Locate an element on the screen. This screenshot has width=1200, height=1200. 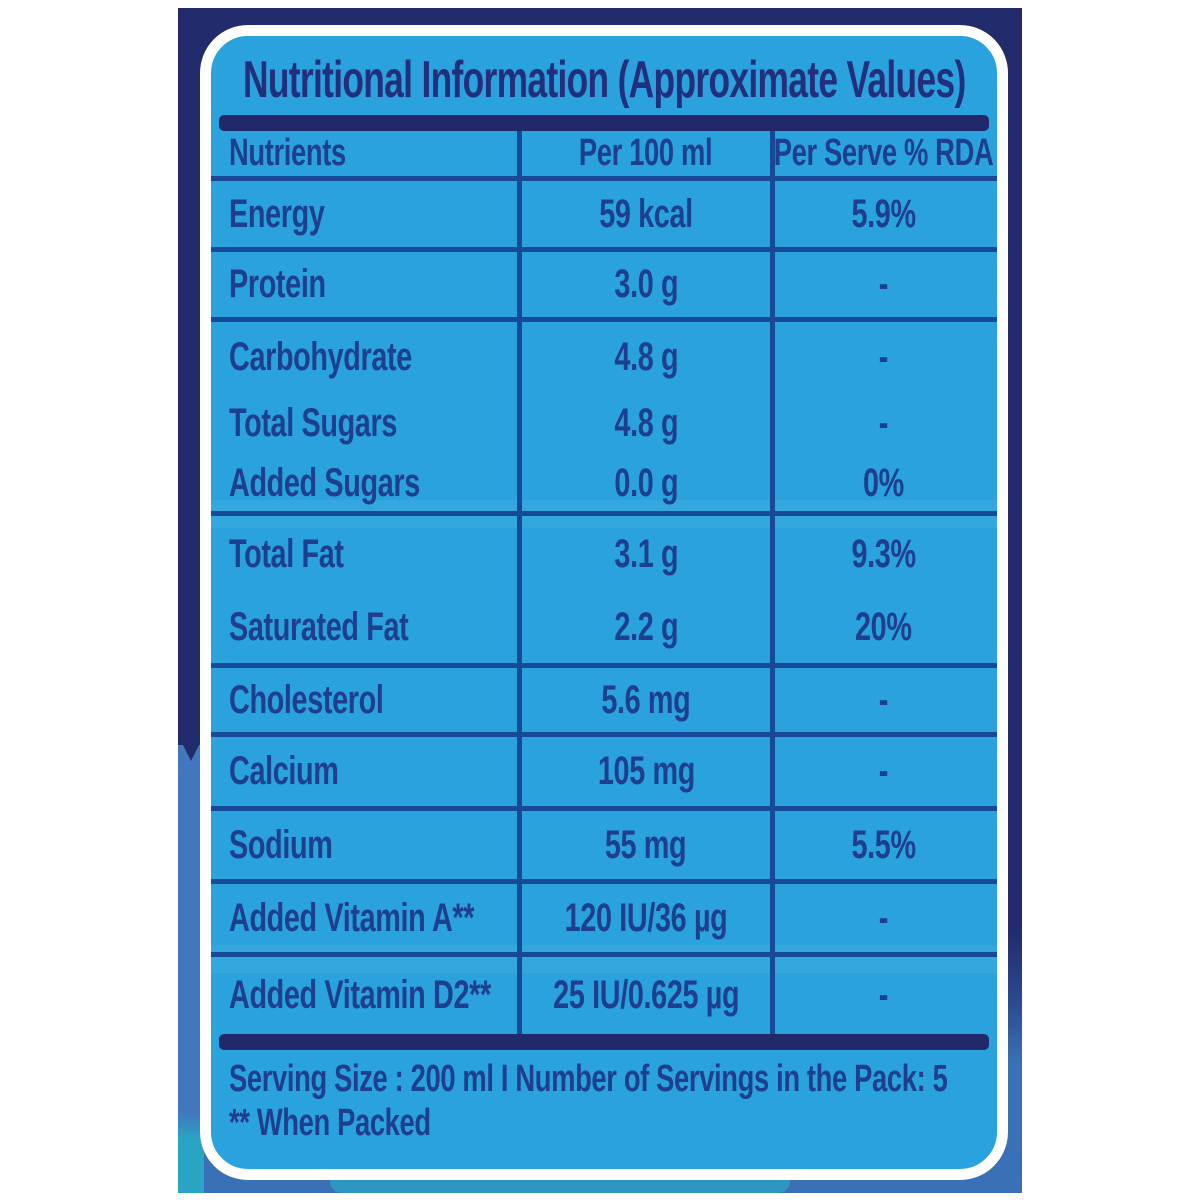
footer-divider-bar is located at coordinates (604, 1042).